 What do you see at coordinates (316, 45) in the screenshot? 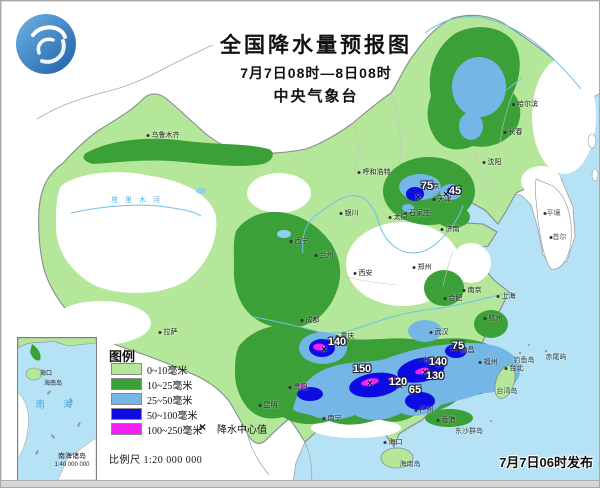
I see `page-title: 全国降水量预报图` at bounding box center [316, 45].